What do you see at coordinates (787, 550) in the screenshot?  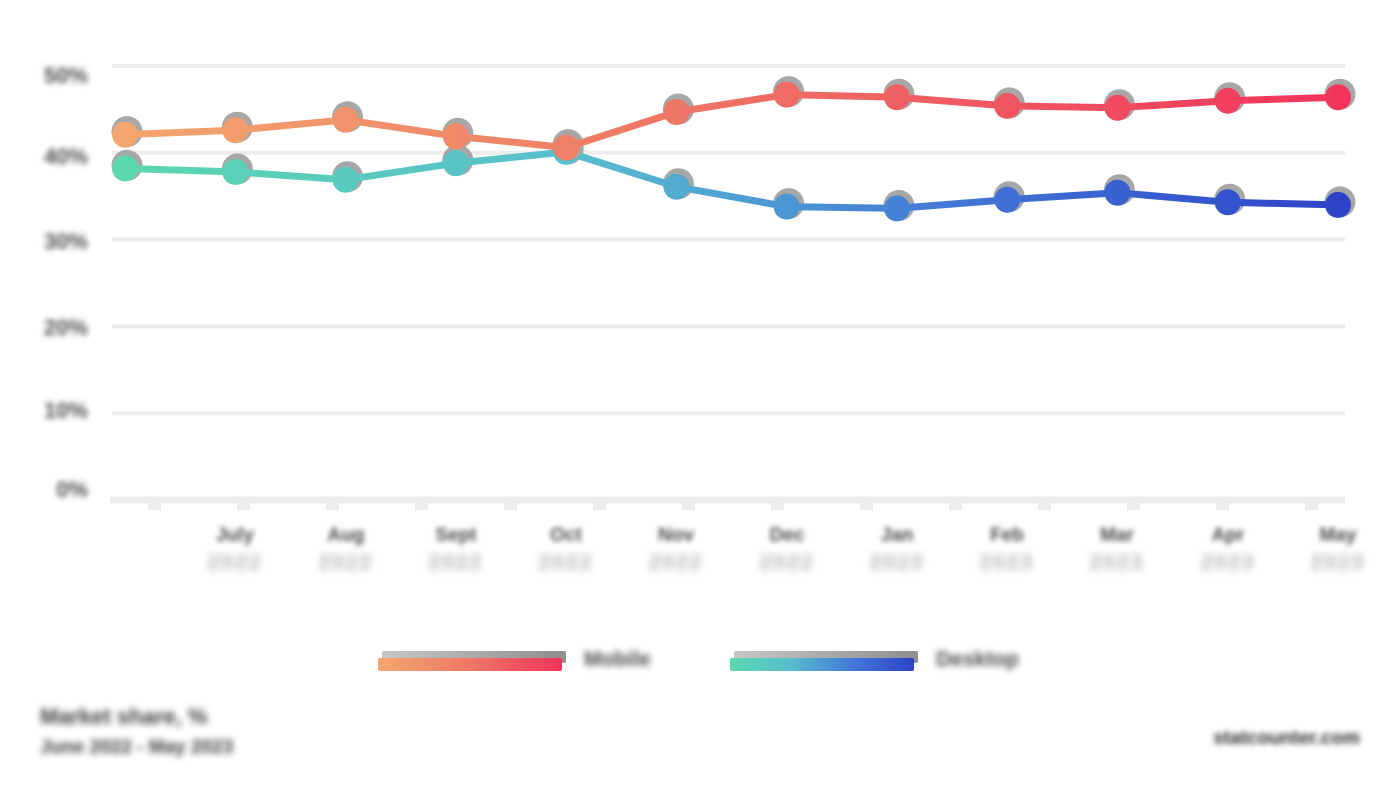 I see `x-axis-tick-label: Dec 2022` at bounding box center [787, 550].